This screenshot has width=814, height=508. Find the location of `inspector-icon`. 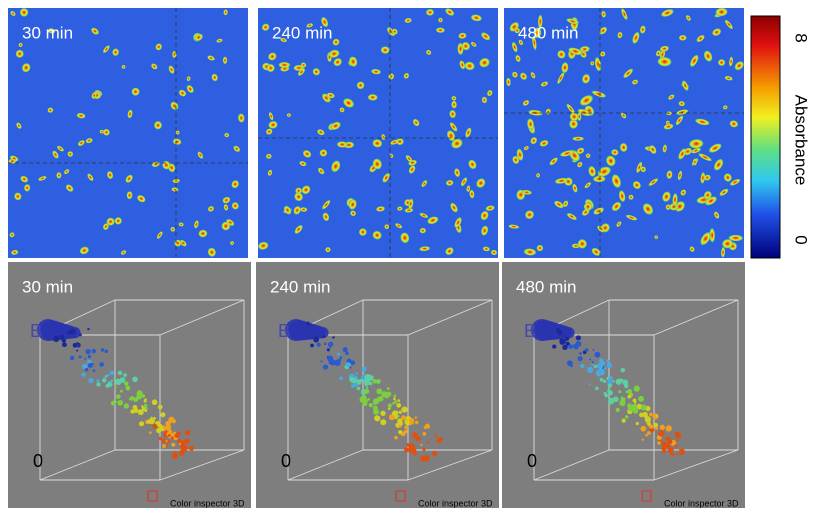

inspector-icon is located at coordinates (152, 496).